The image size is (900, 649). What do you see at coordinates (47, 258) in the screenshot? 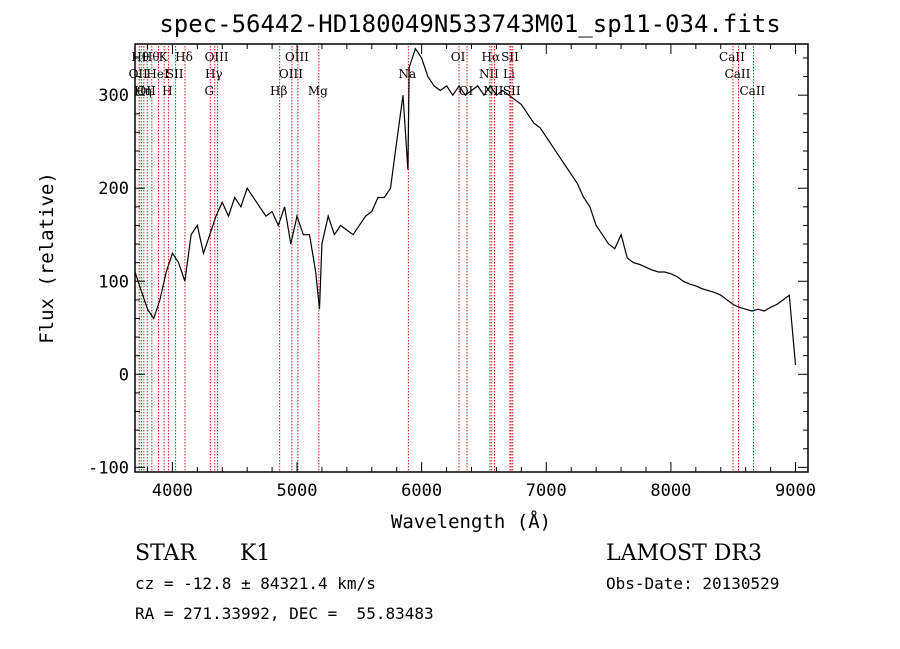
I see `y-axis-label: Flux (relative)` at bounding box center [47, 258].